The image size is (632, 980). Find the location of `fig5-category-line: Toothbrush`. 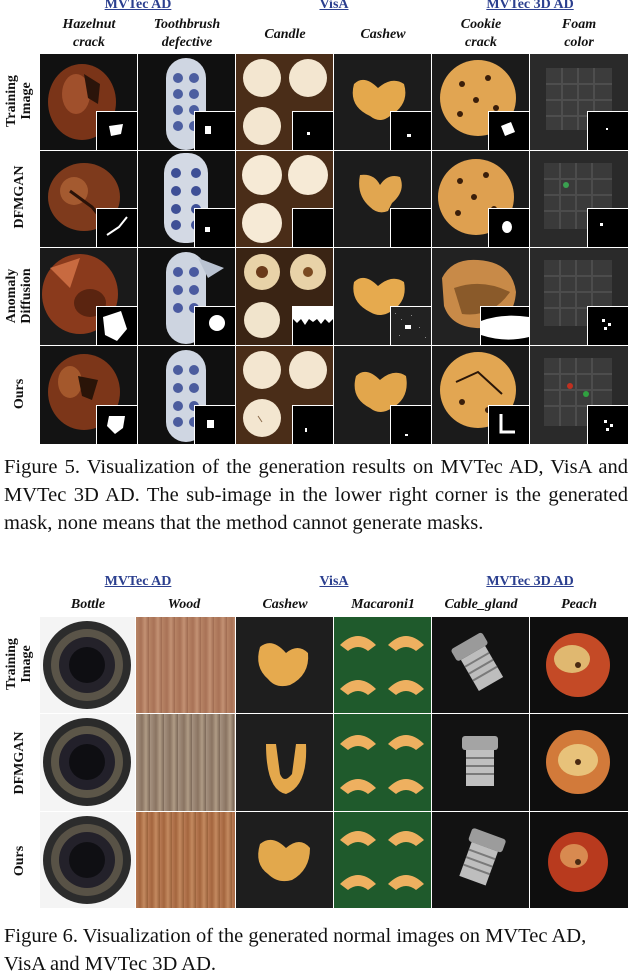

fig5-category-line: Toothbrush is located at coordinates (187, 24).